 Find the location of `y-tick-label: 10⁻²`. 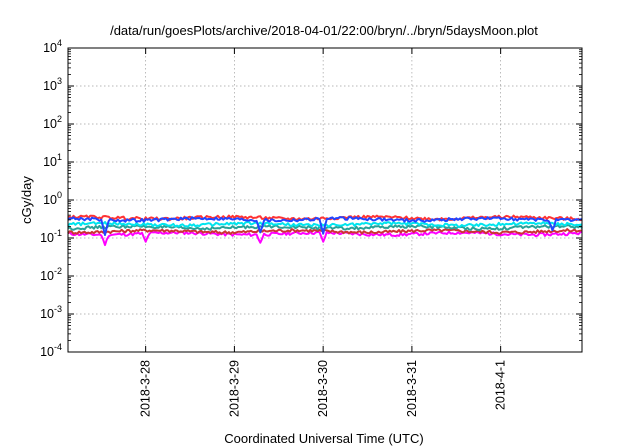

y-tick-label: 10⁻² is located at coordinates (51, 274).